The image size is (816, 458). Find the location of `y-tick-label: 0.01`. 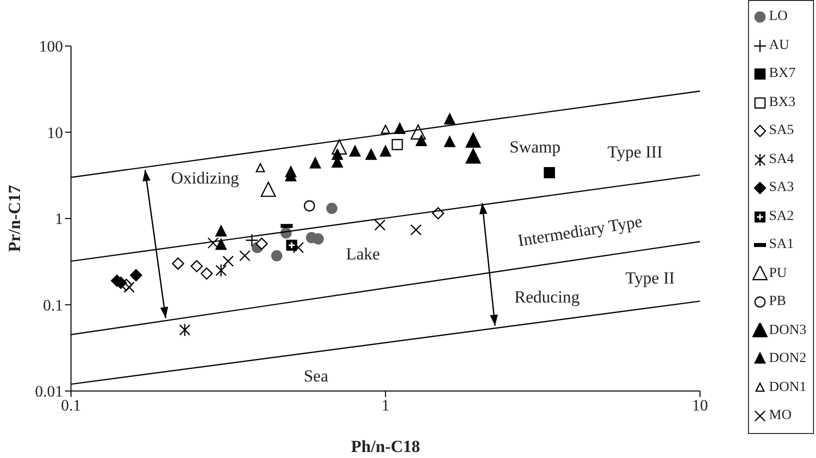

y-tick-label: 0.01 is located at coordinates (49, 392).